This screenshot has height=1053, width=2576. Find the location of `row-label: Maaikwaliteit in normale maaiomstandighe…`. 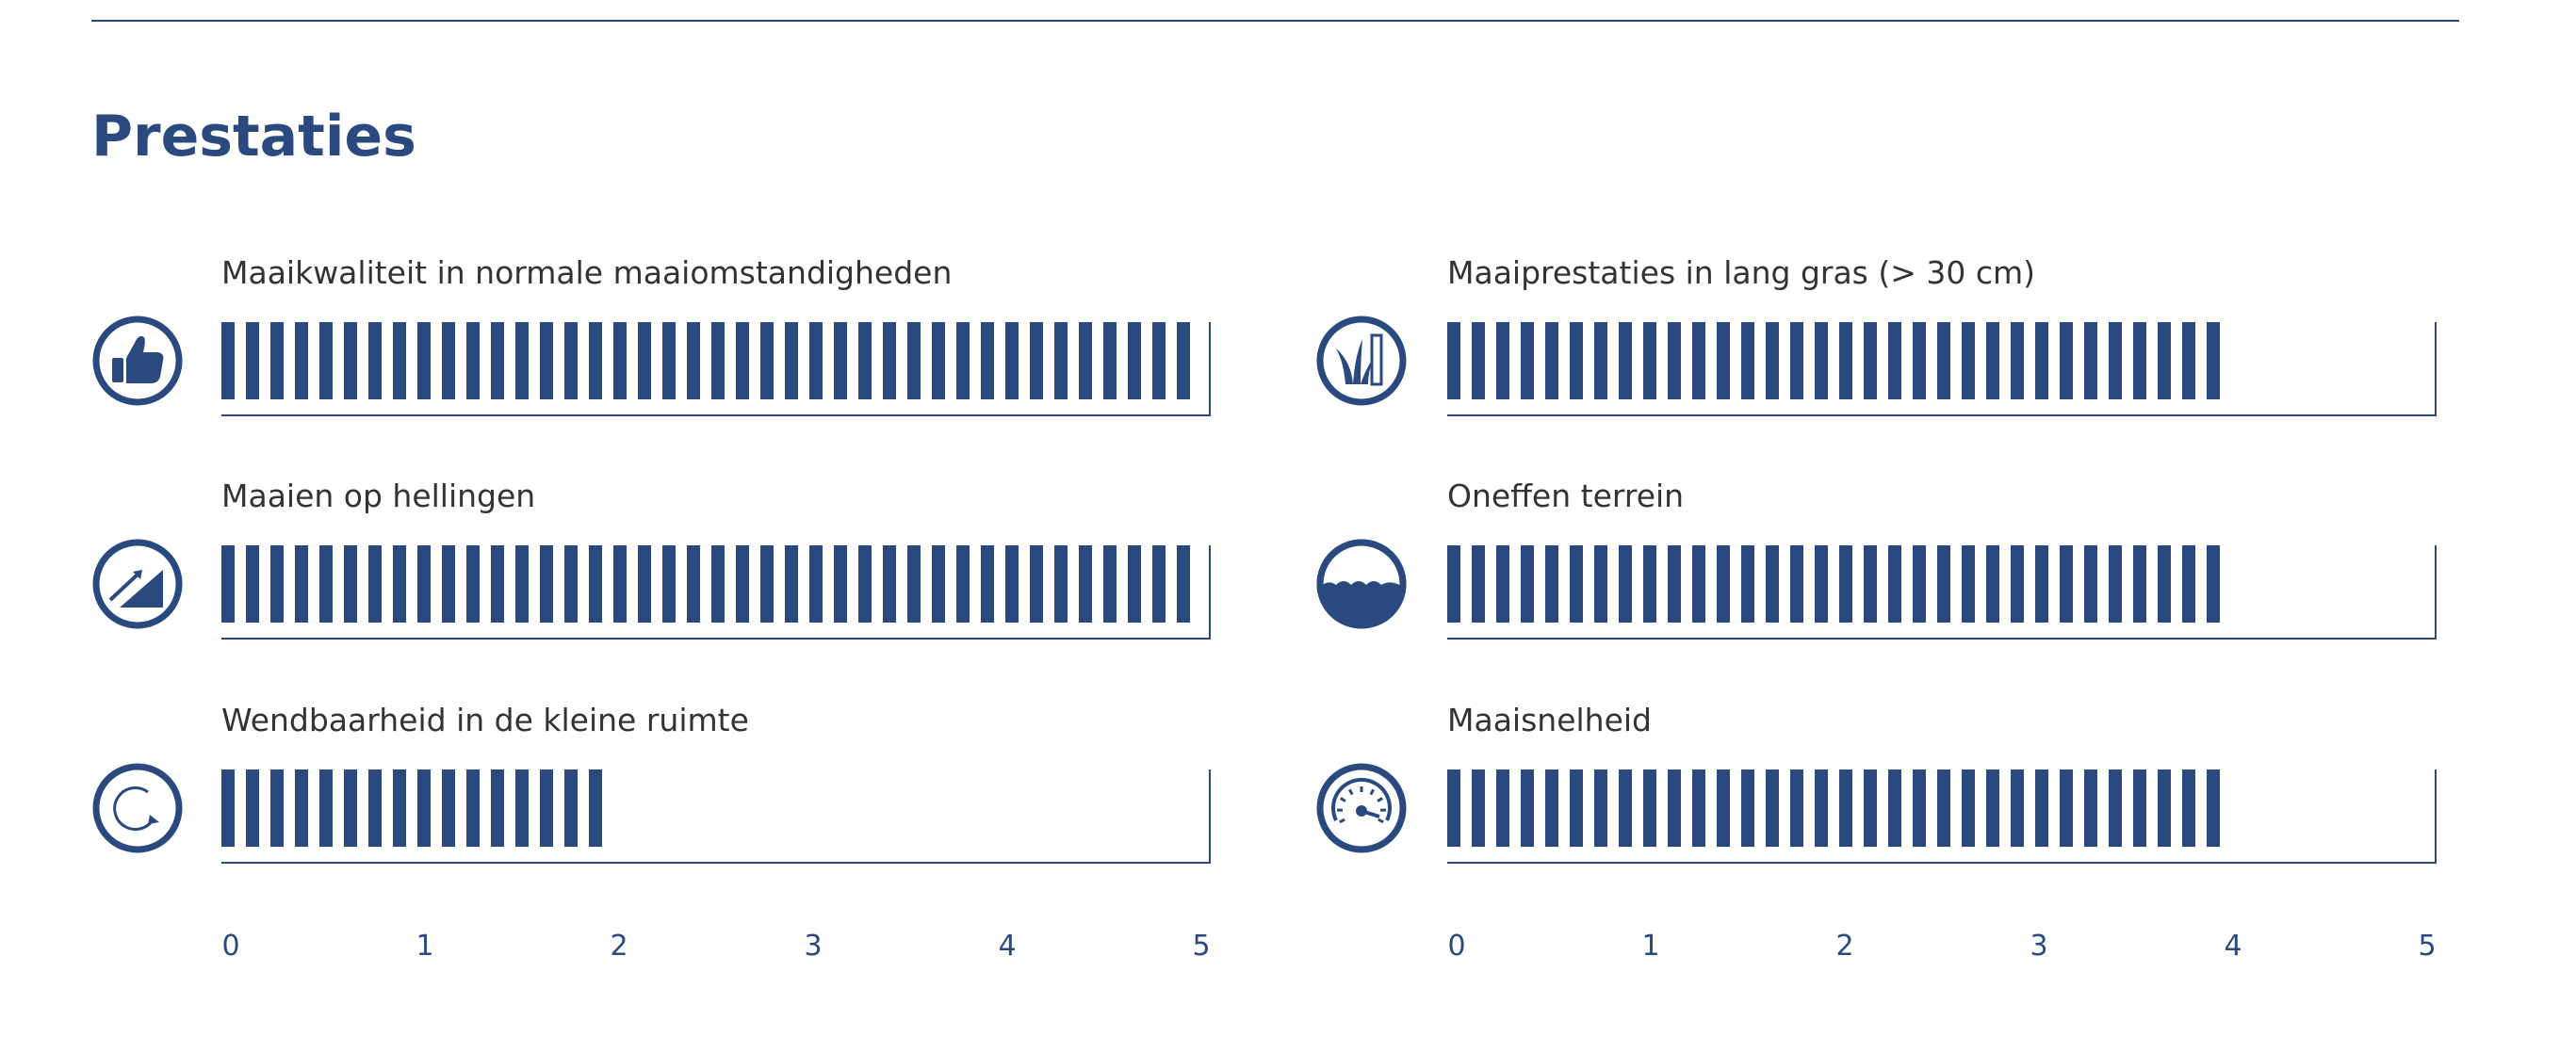

row-label: Maaikwaliteit in normale maaiomstandighe… is located at coordinates (587, 273).